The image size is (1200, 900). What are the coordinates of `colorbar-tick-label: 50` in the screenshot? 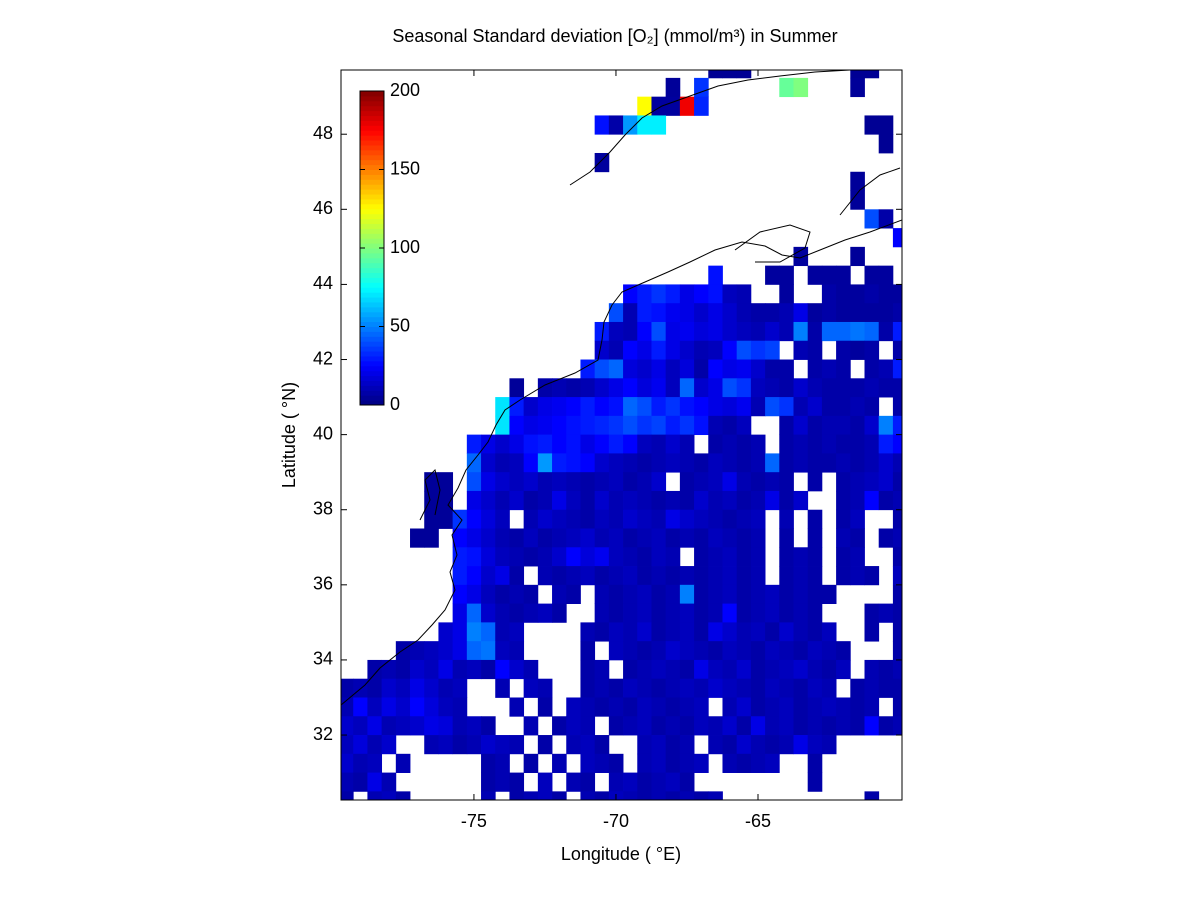 It's located at (400, 325).